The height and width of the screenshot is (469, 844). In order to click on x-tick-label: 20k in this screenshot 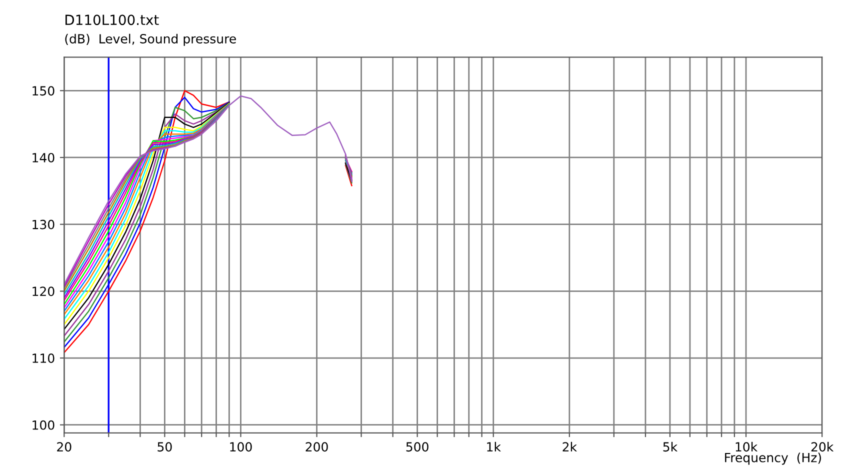, I will do `click(822, 447)`.